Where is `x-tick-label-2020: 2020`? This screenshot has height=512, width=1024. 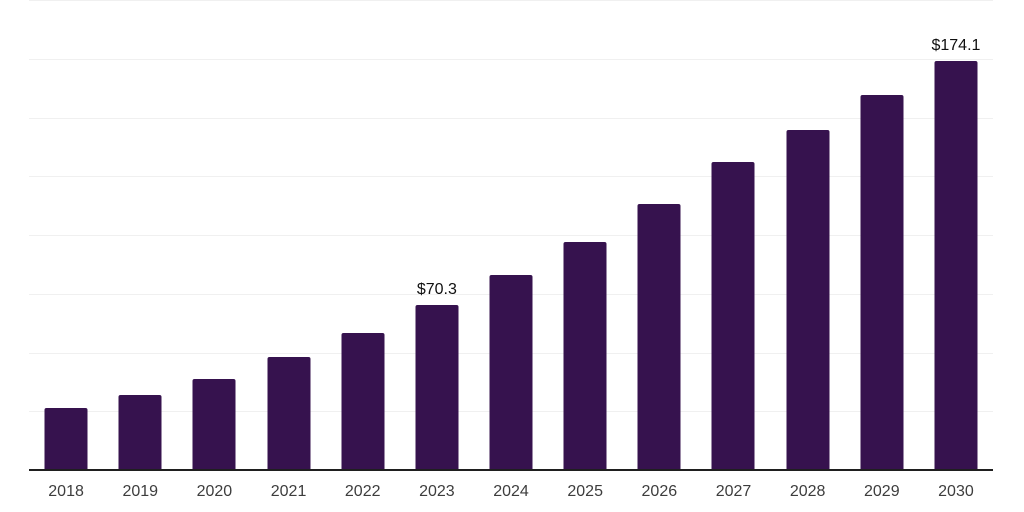
x-tick-label-2020: 2020 is located at coordinates (214, 491).